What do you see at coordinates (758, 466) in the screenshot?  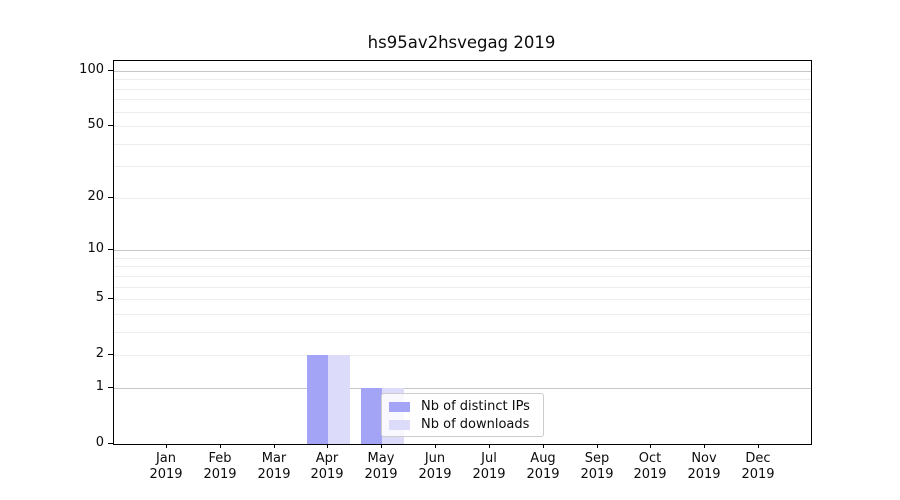 I see `x-tick-label-dec: Dec 2019` at bounding box center [758, 466].